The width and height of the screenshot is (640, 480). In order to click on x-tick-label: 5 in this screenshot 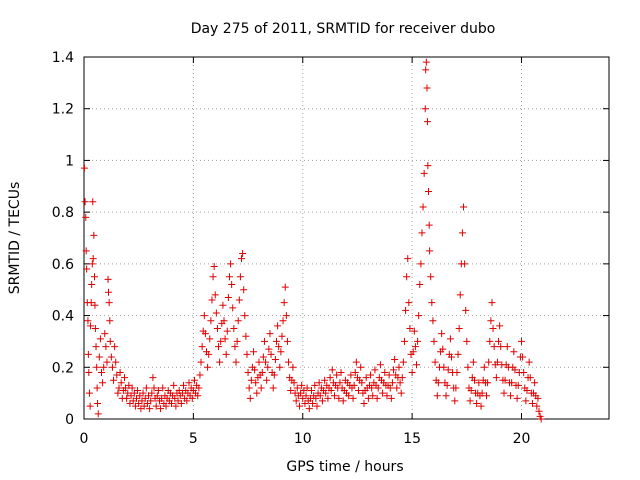, I will do `click(193, 439)`.